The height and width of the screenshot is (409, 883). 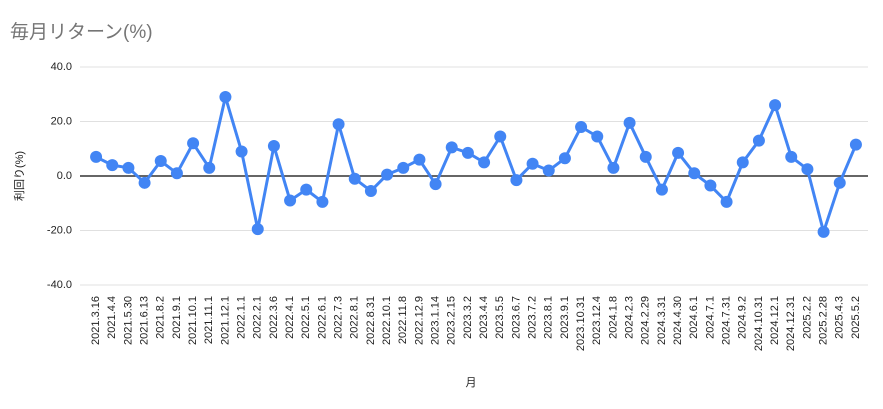 I want to click on x-tick-label: 2025.2.28, so click(x=823, y=320).